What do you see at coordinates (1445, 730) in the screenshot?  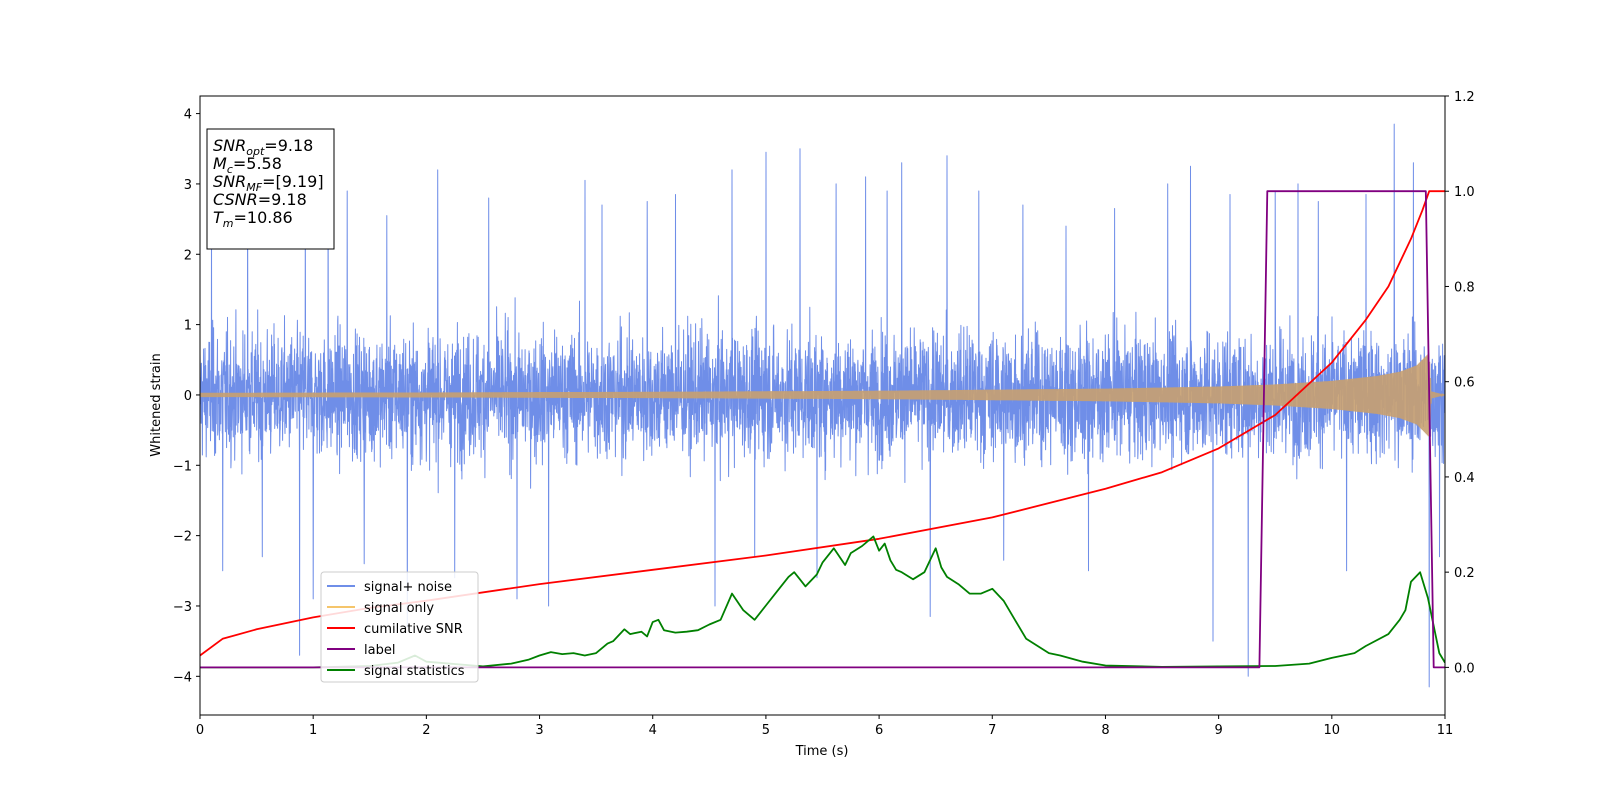 I see `x-tick-label: 11` at bounding box center [1445, 730].